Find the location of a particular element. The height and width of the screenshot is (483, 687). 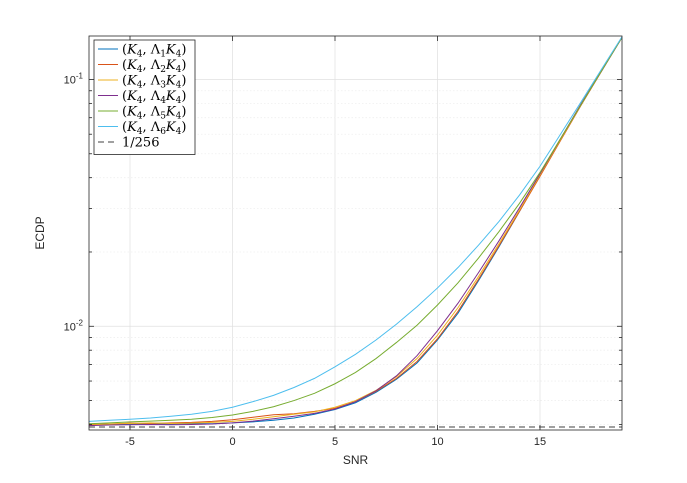

y-tick-label: 10⁻² is located at coordinates (74, 325).